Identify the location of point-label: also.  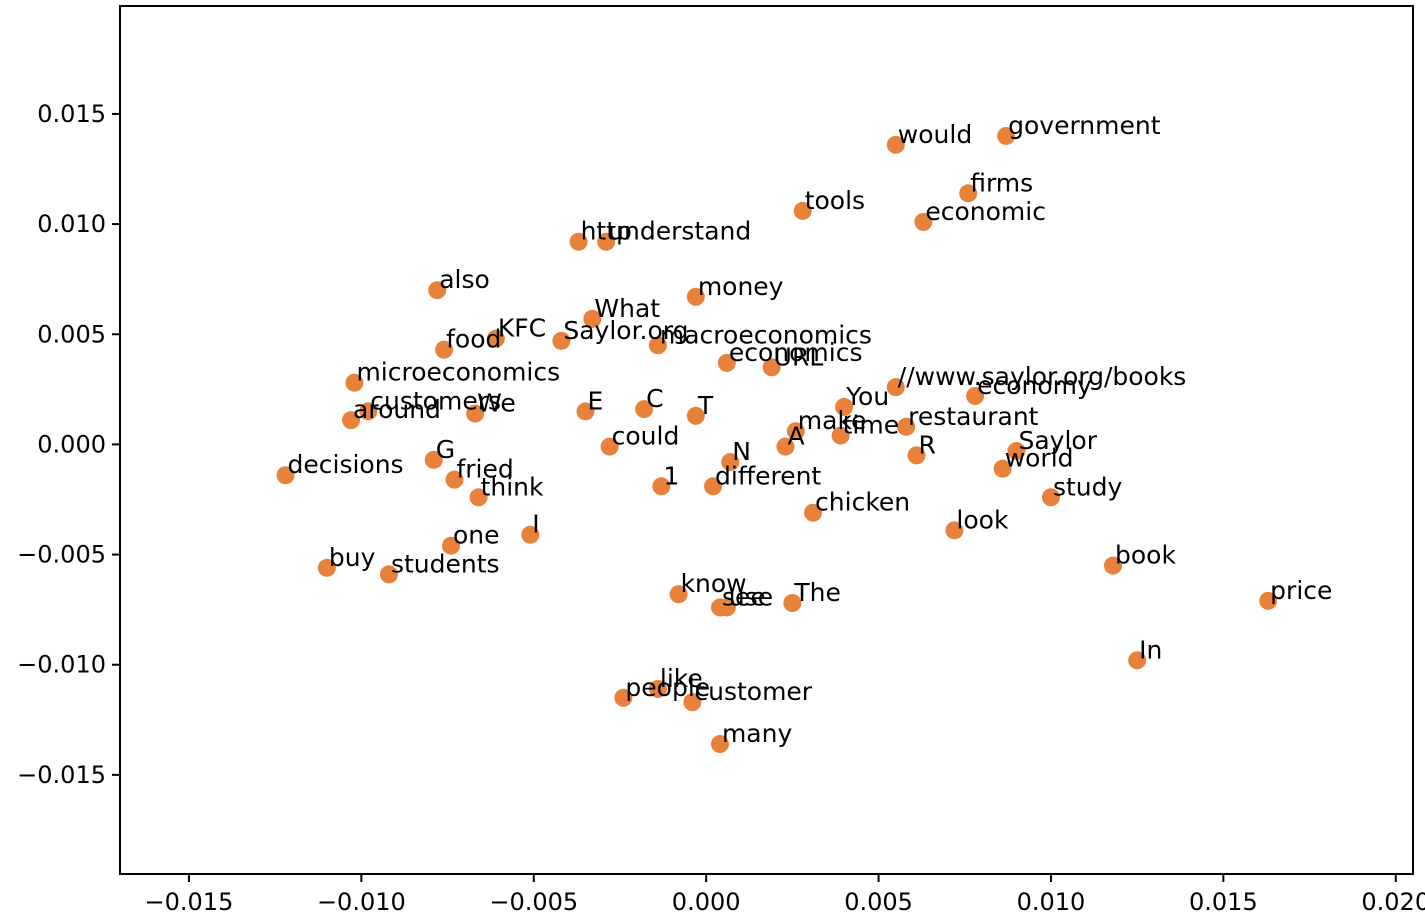
(464, 279).